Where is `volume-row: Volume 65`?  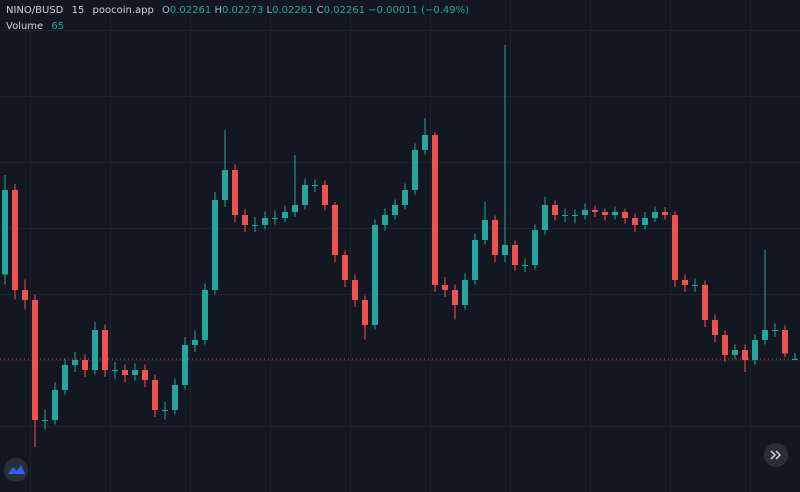 volume-row: Volume 65 is located at coordinates (35, 26).